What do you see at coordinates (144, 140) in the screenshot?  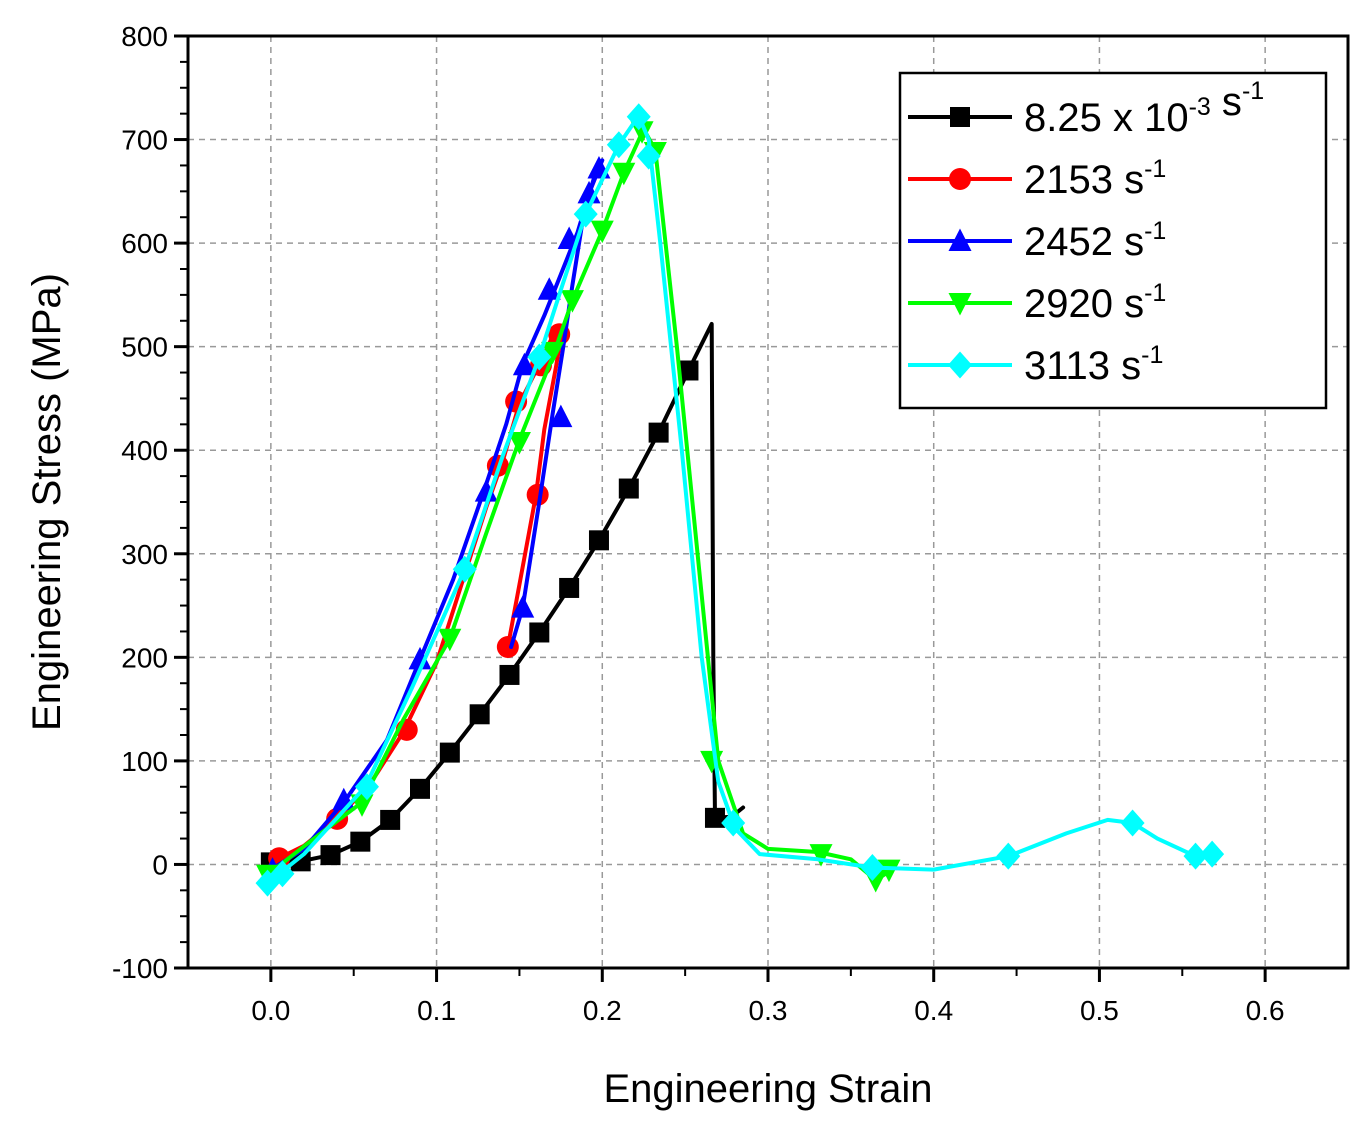 I see `y-tick-label: 700` at bounding box center [144, 140].